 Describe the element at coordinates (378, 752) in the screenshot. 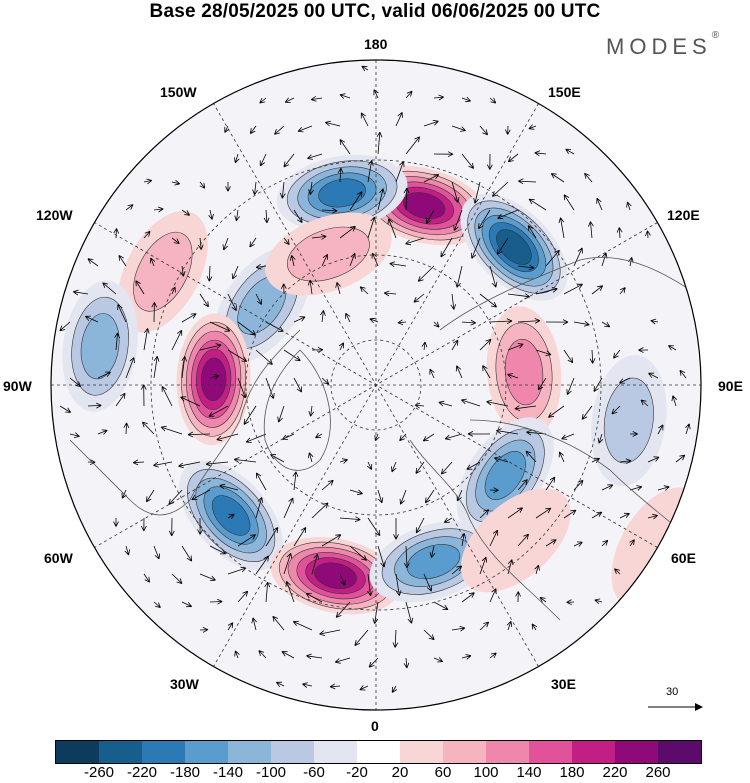

I see `colorbar` at that location.